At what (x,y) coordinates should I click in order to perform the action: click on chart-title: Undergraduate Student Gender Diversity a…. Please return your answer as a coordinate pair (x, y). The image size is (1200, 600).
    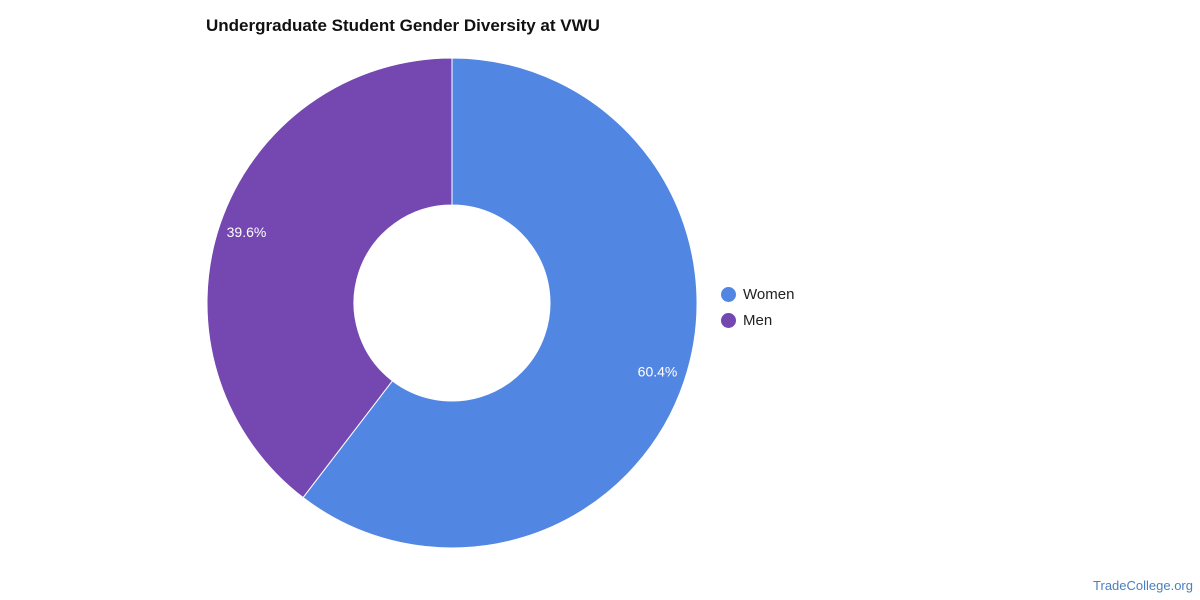
    Looking at the image, I should click on (403, 25).